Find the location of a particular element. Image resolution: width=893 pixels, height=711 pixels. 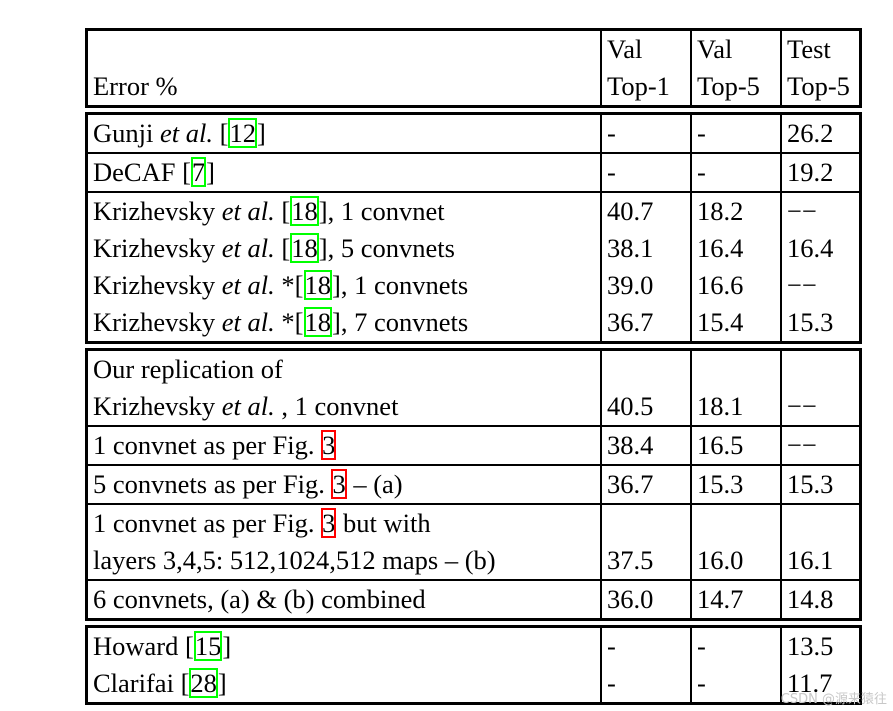

method-cell: Krizhevsky et al. *[18], 7 convnets is located at coordinates (344, 322).